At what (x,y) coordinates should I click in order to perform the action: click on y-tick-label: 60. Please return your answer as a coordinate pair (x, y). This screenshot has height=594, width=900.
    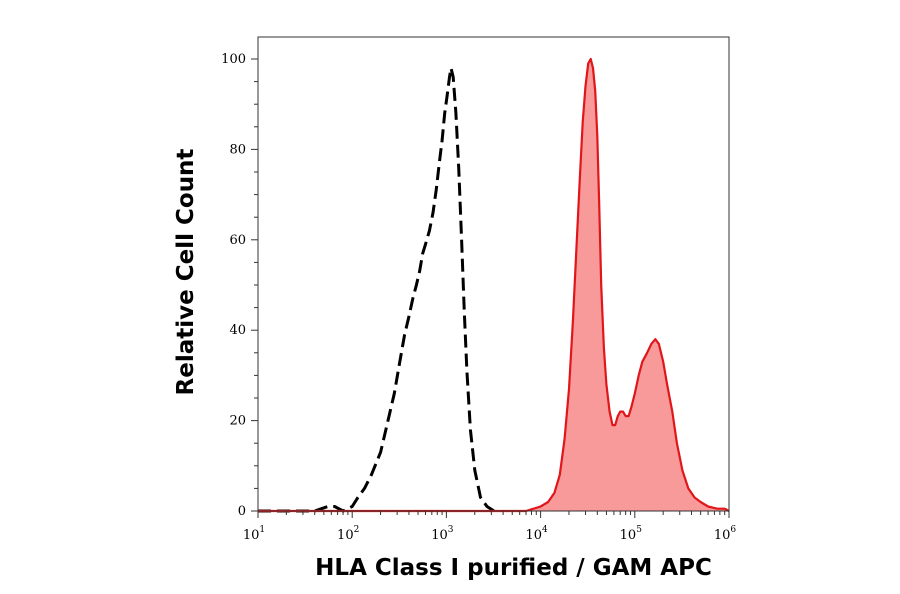
    Looking at the image, I should click on (237, 240).